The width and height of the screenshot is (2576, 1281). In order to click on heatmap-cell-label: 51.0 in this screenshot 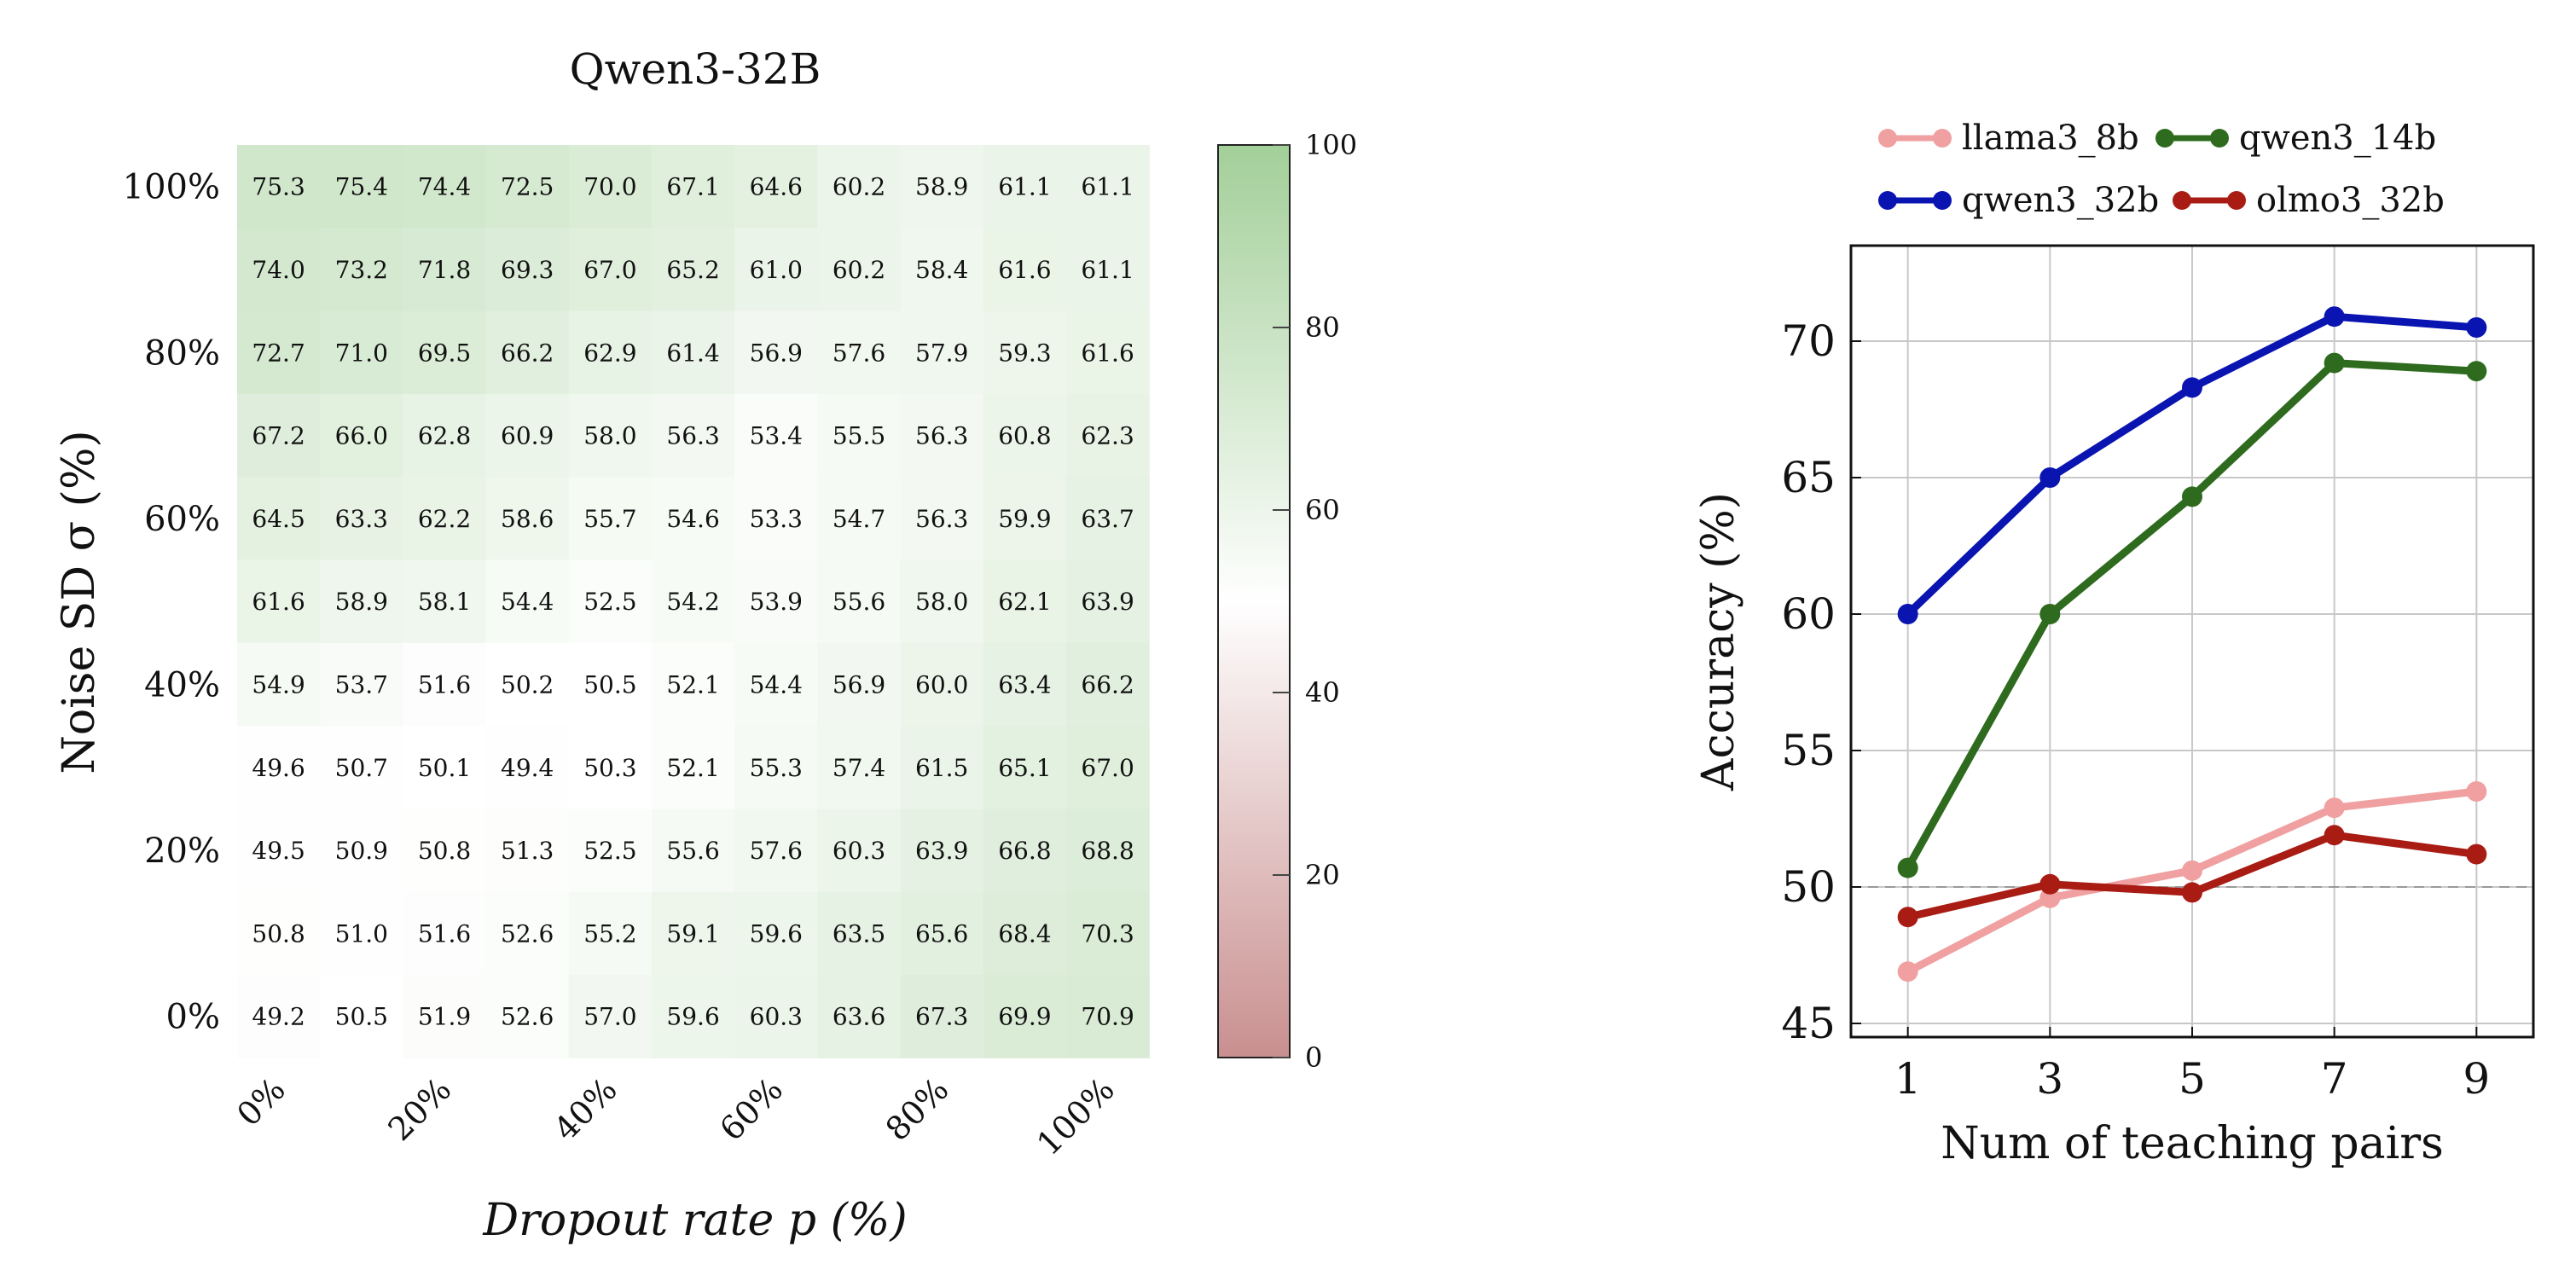, I will do `click(361, 934)`.